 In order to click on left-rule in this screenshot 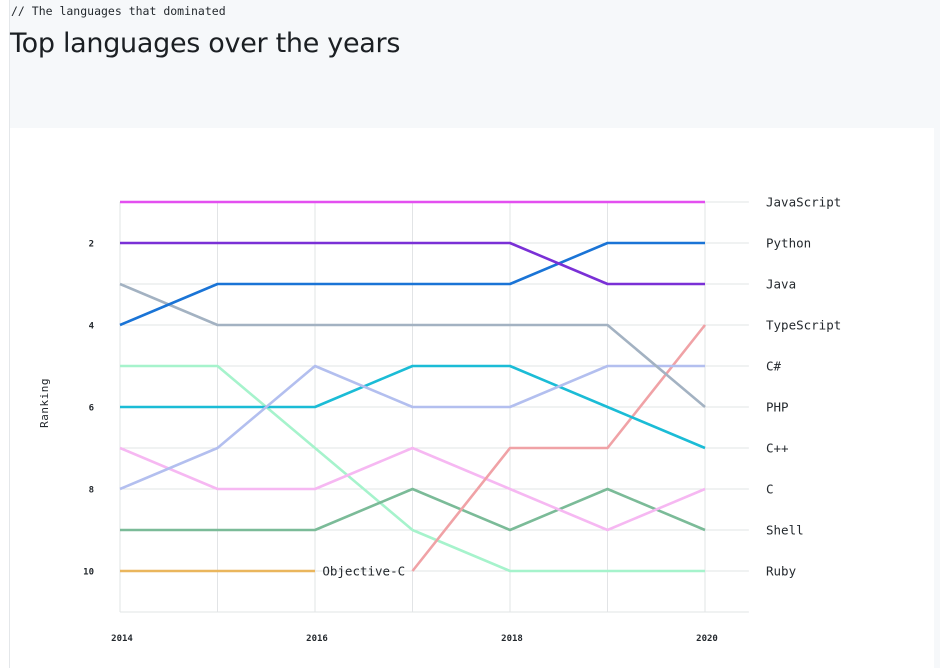, I will do `click(5, 334)`.